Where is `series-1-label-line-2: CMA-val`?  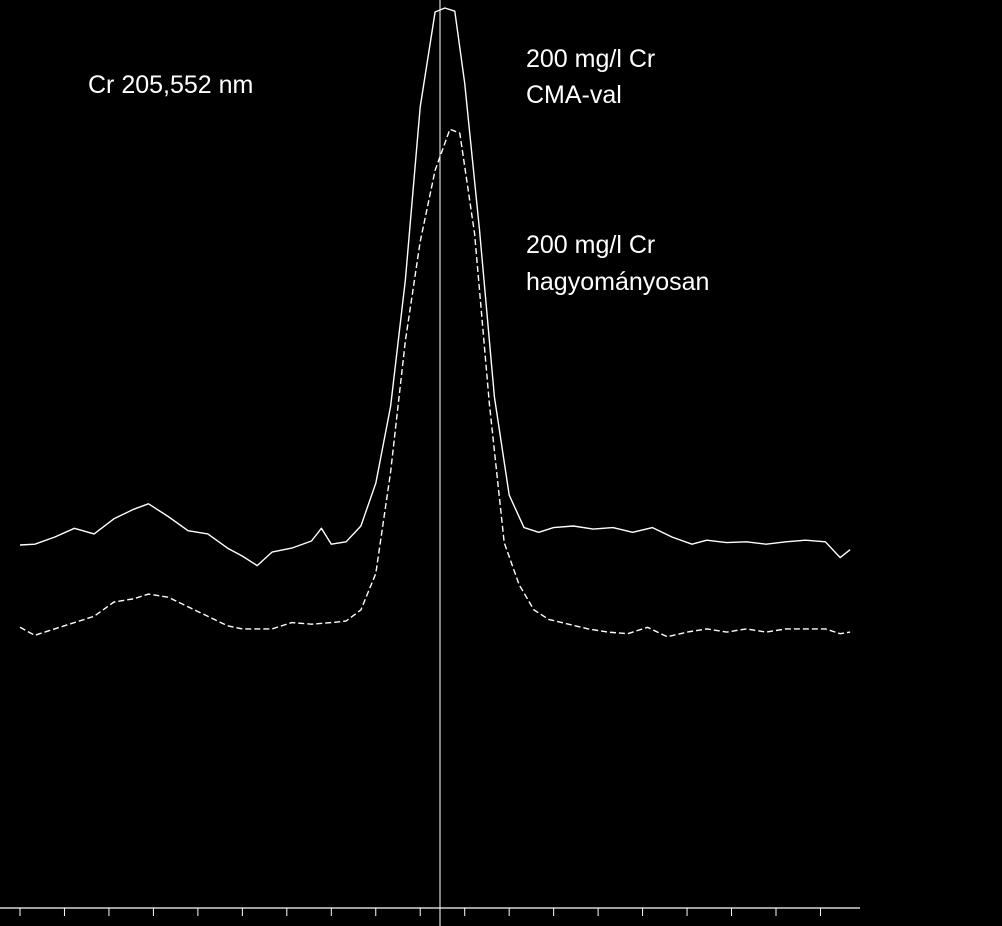
series-1-label-line-2: CMA-val is located at coordinates (574, 95).